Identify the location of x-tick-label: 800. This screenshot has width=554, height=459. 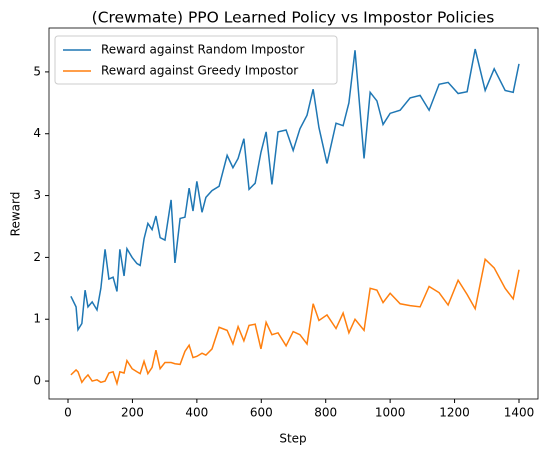
(325, 413).